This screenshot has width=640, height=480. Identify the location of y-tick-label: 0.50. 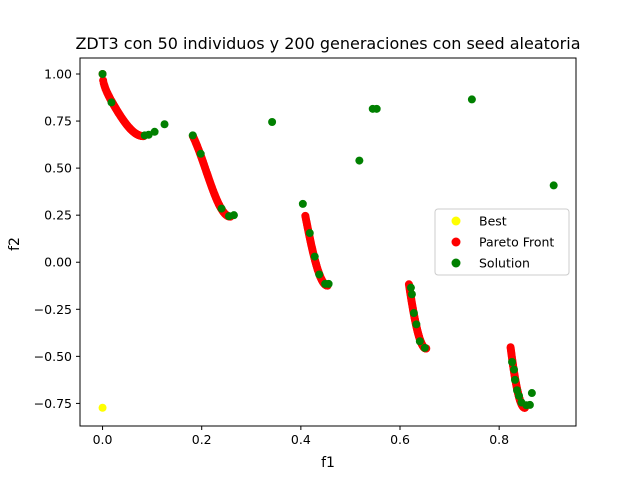
(58, 168).